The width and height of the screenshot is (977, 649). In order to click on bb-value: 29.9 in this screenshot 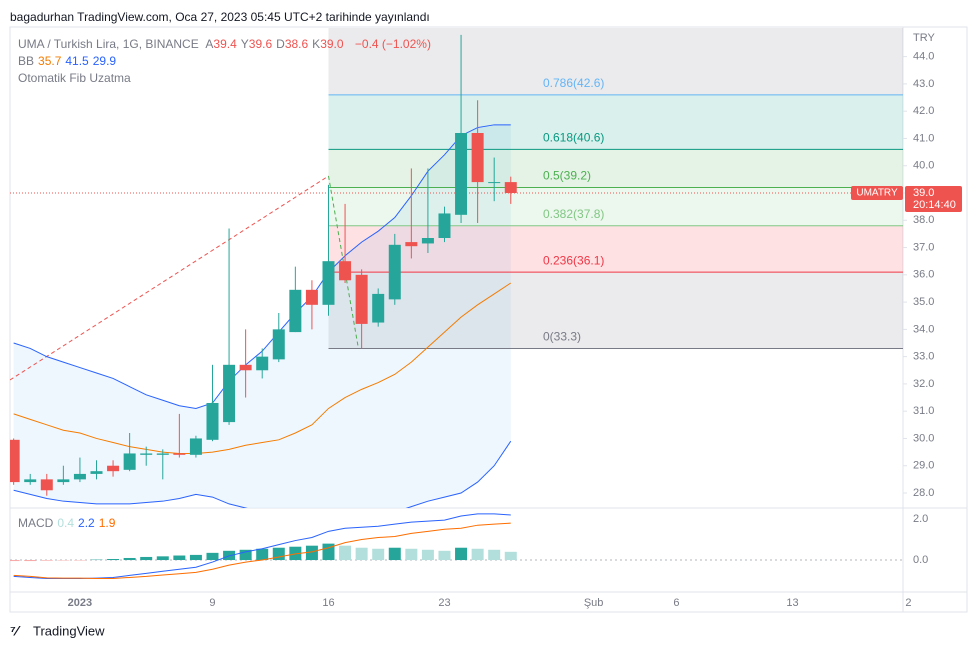, I will do `click(104, 61)`.